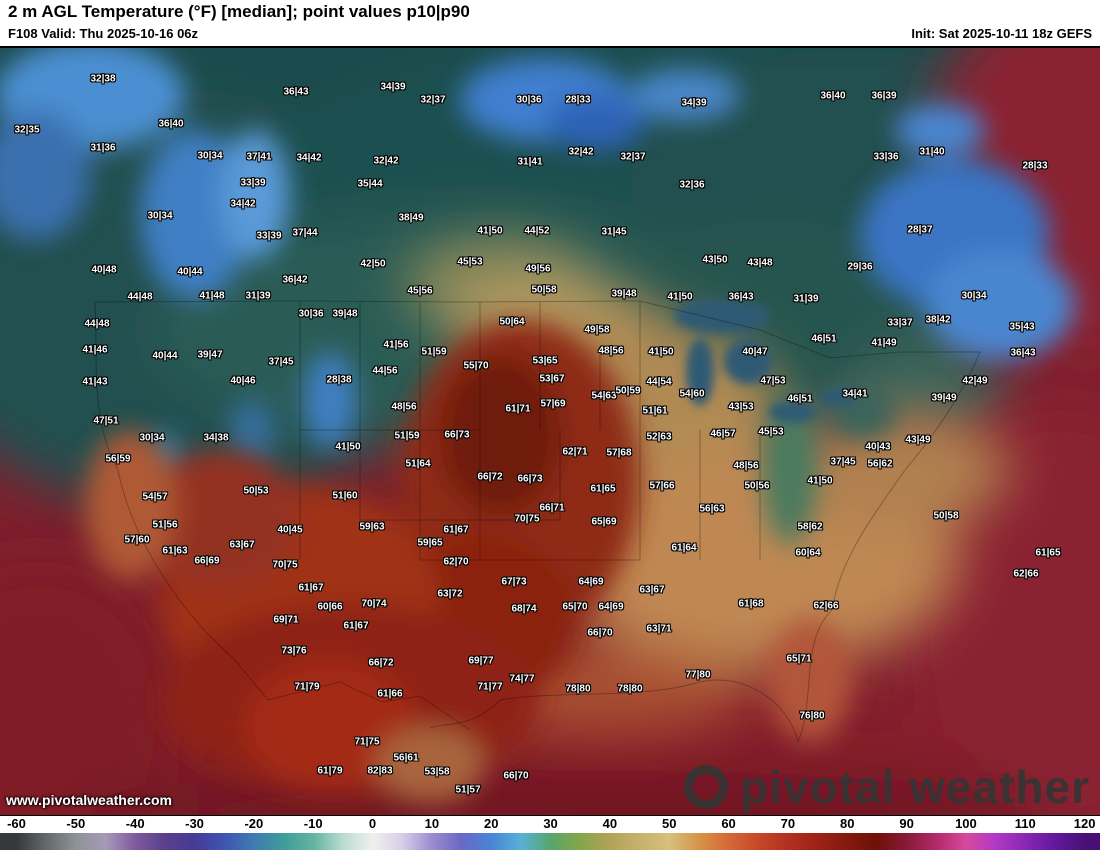 Image resolution: width=1100 pixels, height=850 pixels. What do you see at coordinates (372, 823) in the screenshot?
I see `colorbar-tick: 0` at bounding box center [372, 823].